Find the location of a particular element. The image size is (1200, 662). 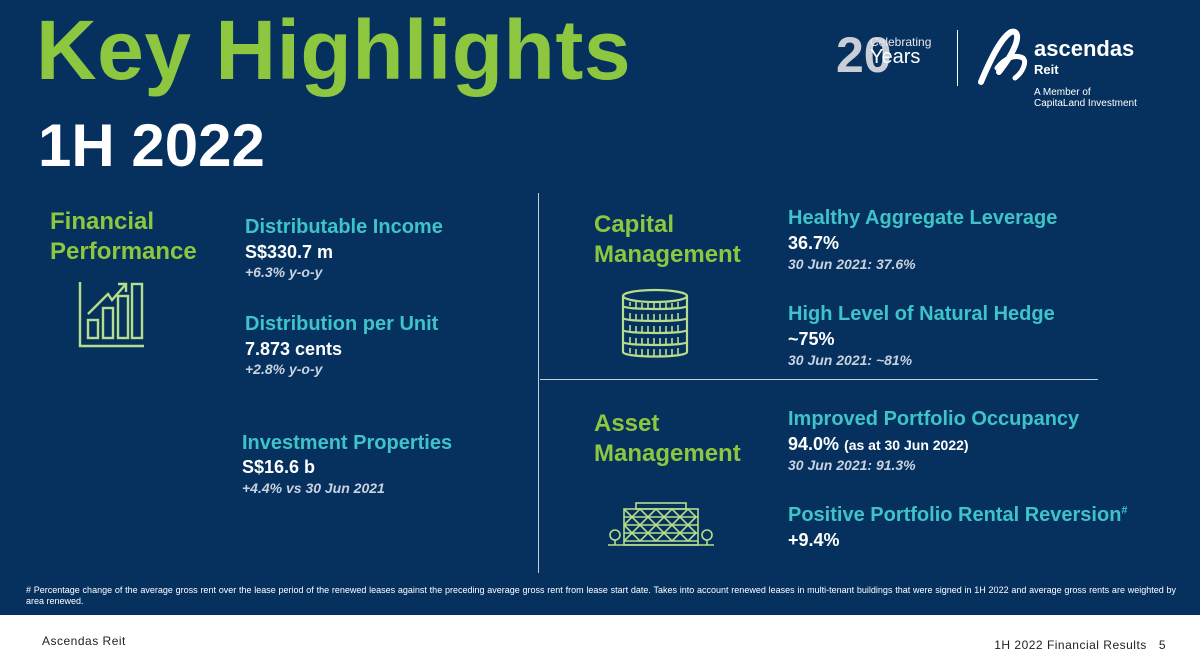

aggregate-leverage-label: Healthy Aggregate Leverage is located at coordinates (923, 218).